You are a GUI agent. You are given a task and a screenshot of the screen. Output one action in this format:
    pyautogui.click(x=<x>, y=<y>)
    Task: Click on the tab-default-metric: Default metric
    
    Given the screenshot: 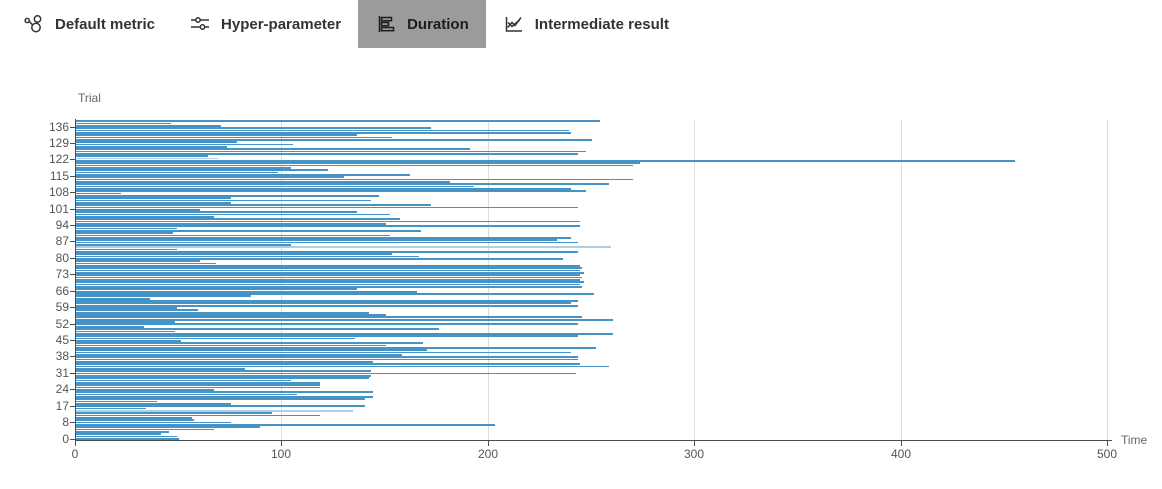 What is the action you would take?
    pyautogui.click(x=89, y=24)
    